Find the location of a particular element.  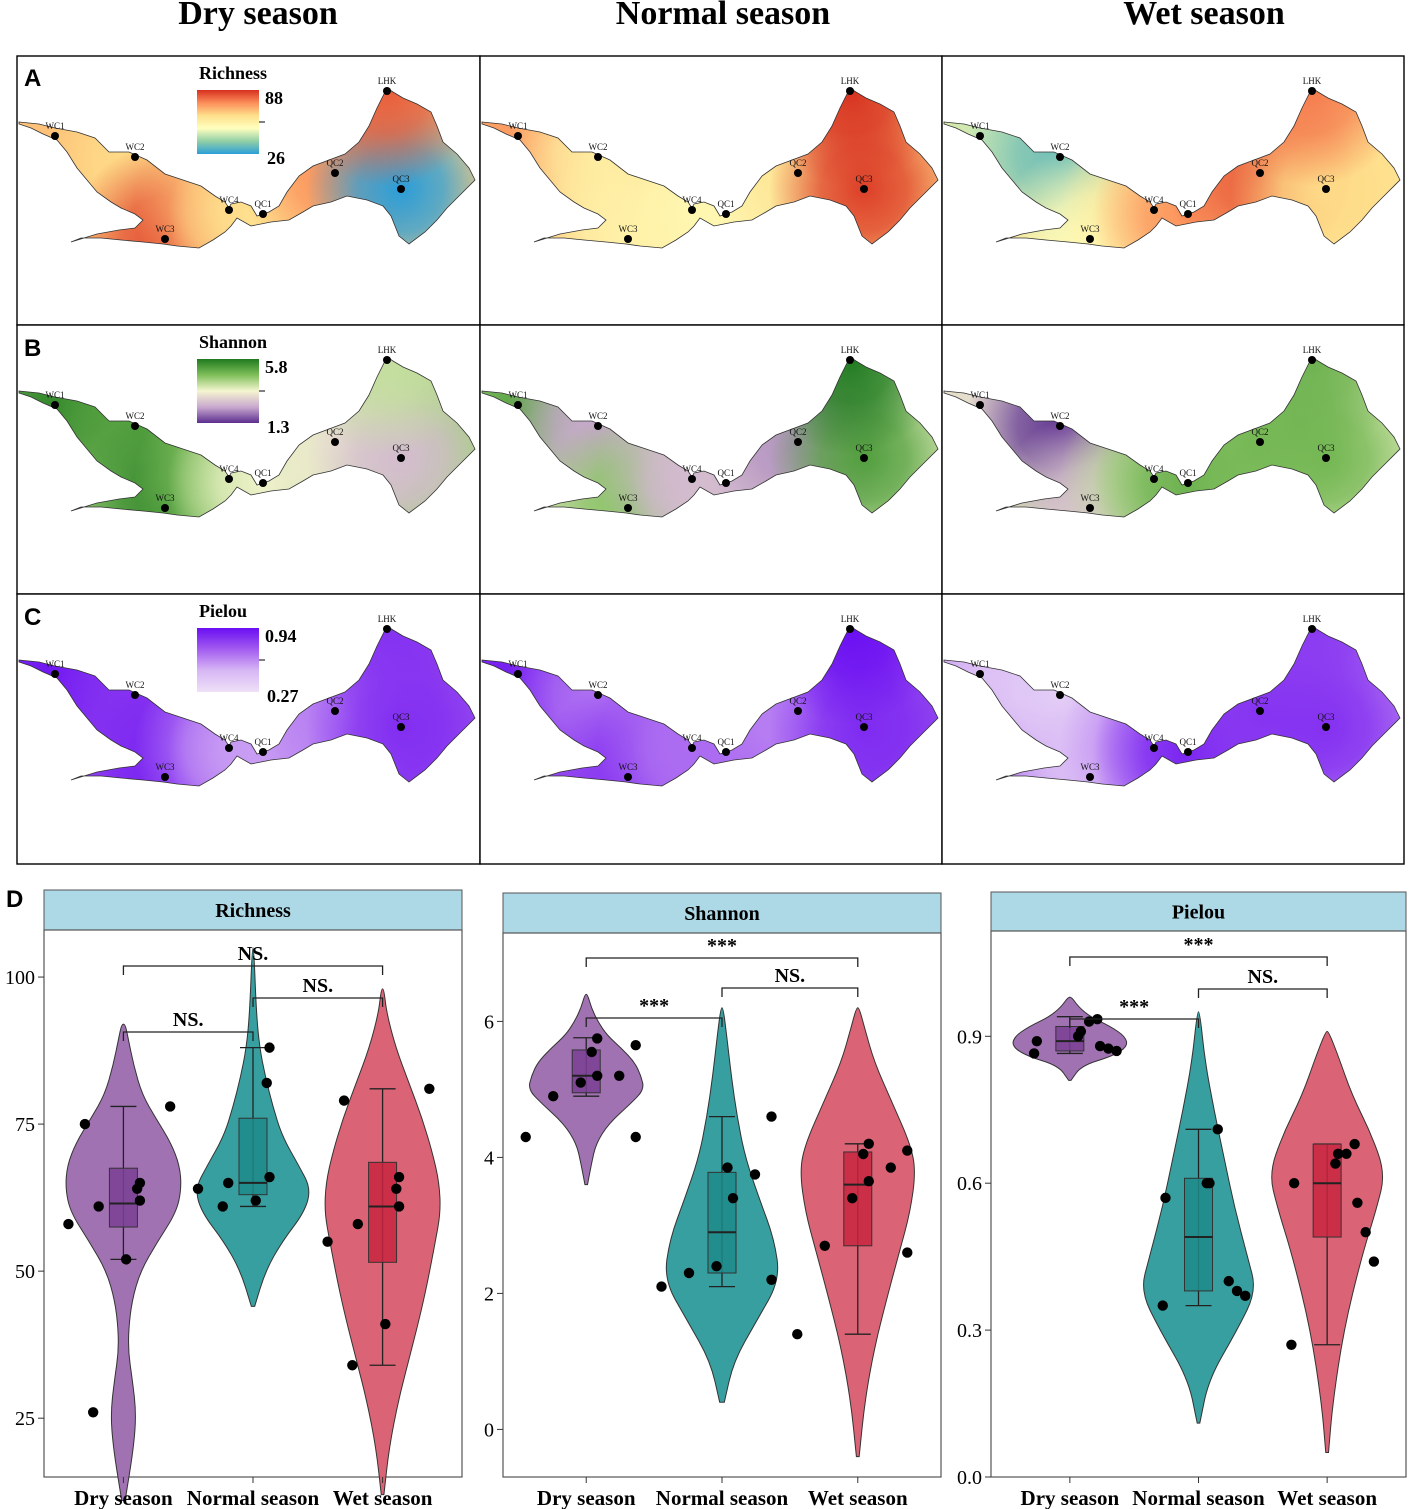

map-shannon-wet: WC1 WC2 WC3 WC4 QC1 QC2 QC3 LHK is located at coordinates (1173, 459).